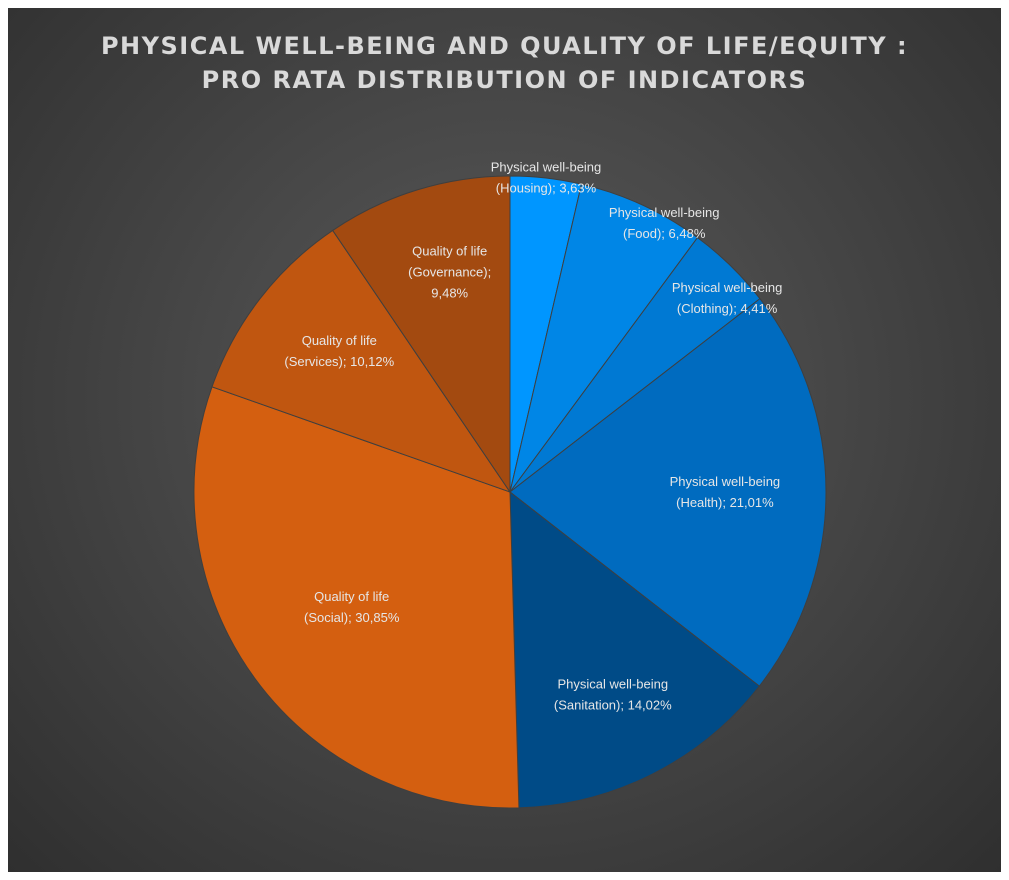 Image resolution: width=1009 pixels, height=880 pixels. What do you see at coordinates (664, 223) in the screenshot?
I see `slice-label: Physical well-being (Food); 6,48%` at bounding box center [664, 223].